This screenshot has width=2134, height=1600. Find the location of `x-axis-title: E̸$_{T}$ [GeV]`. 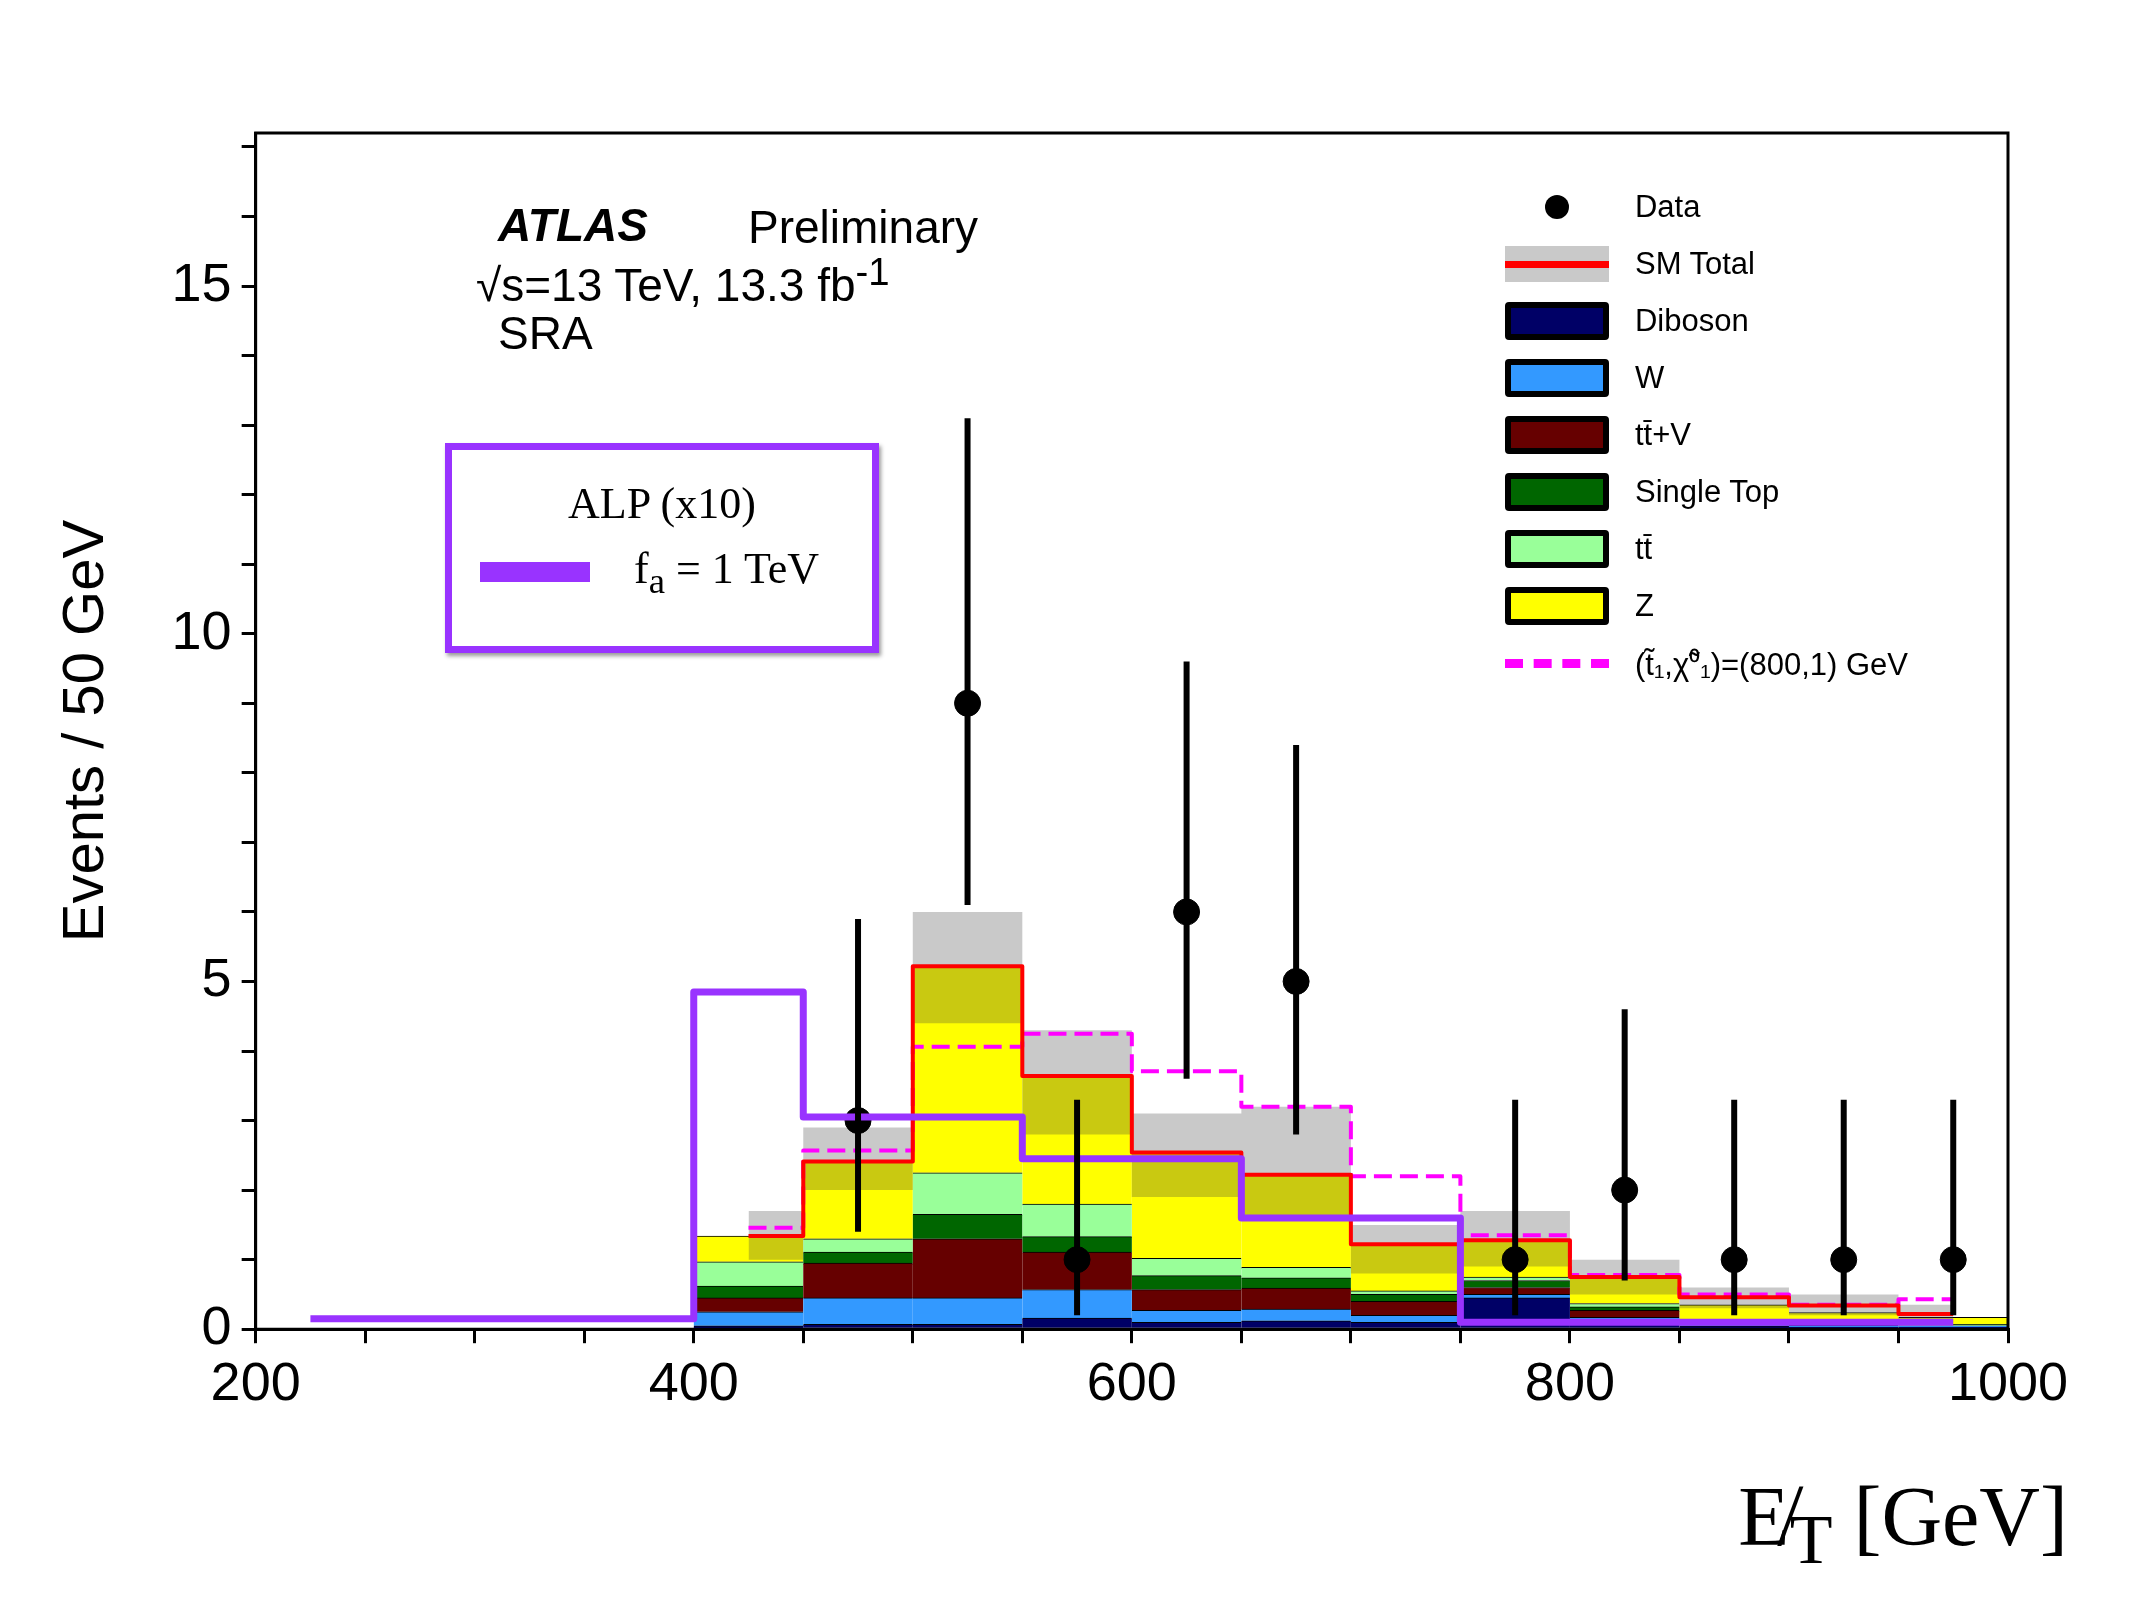

x-axis-title: E̸$_{T}$ [GeV] is located at coordinates (1903, 1524).